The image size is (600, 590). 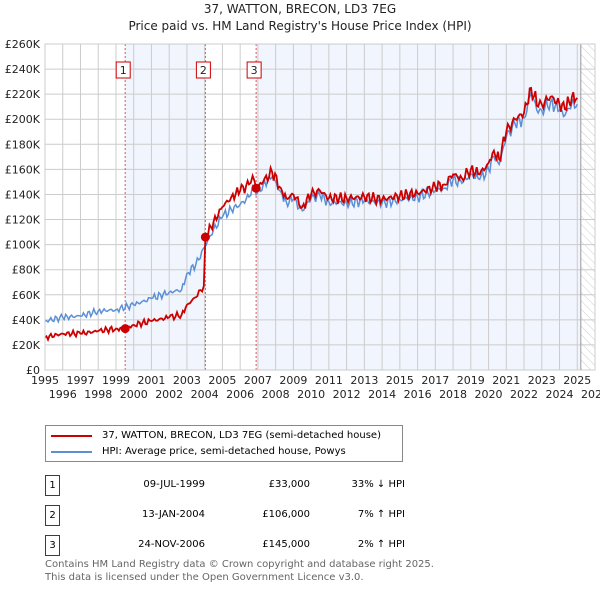 What do you see at coordinates (171, 544) in the screenshot?
I see `transaction-date: 24-NOV-2006` at bounding box center [171, 544].